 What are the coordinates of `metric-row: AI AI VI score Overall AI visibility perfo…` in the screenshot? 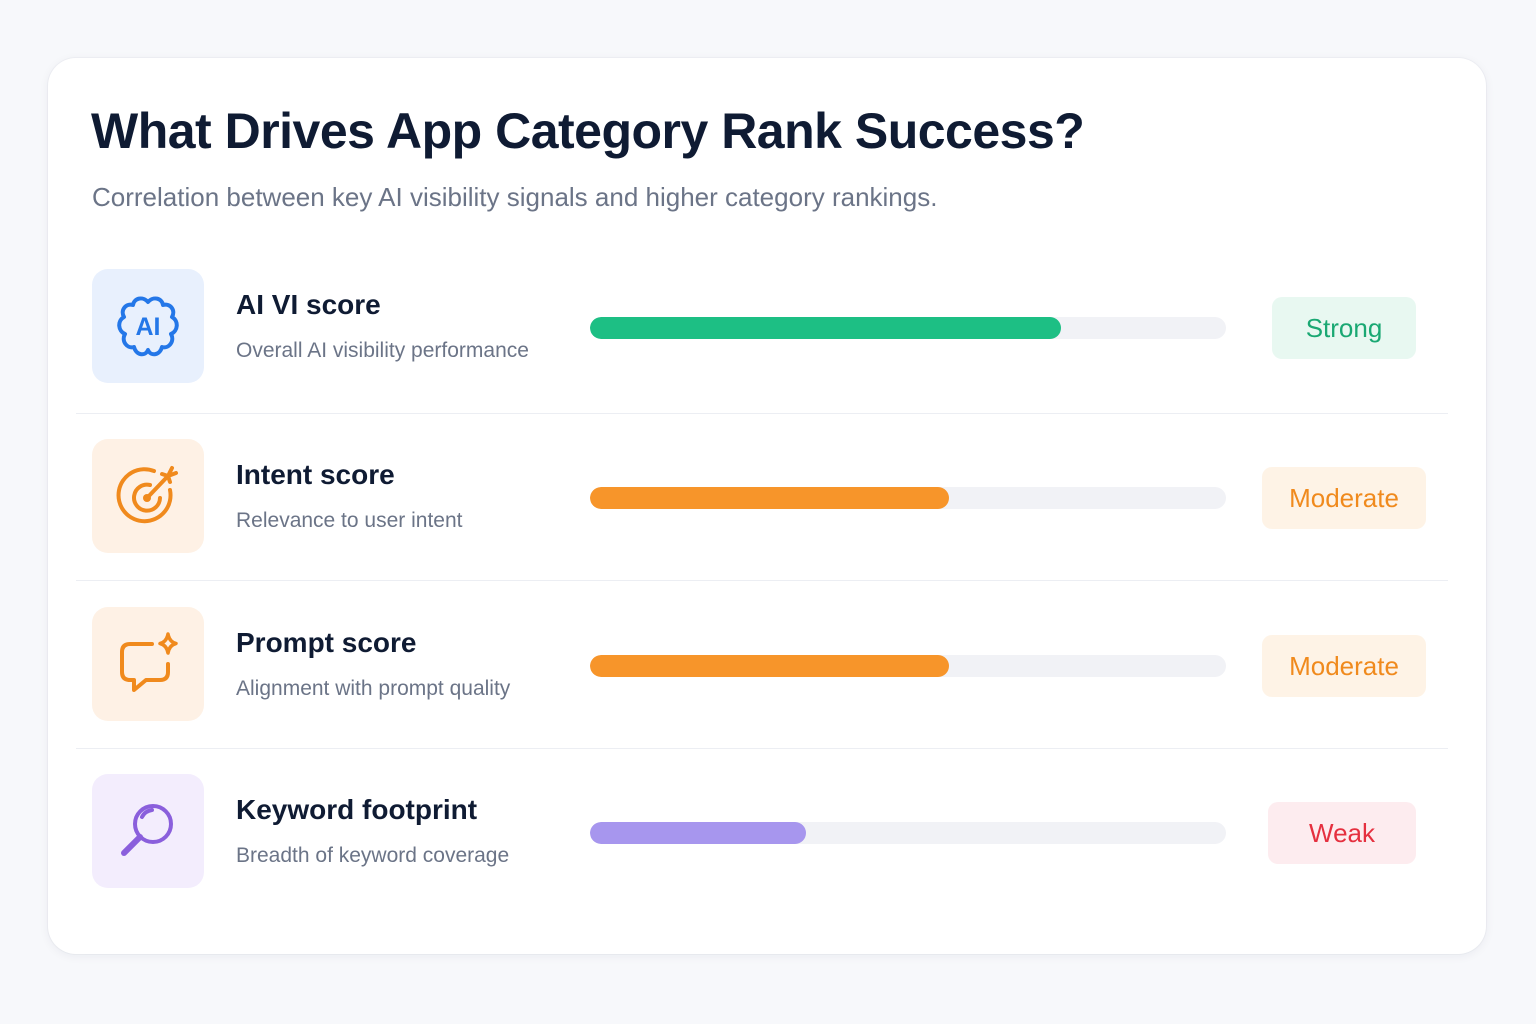 It's located at (767, 327).